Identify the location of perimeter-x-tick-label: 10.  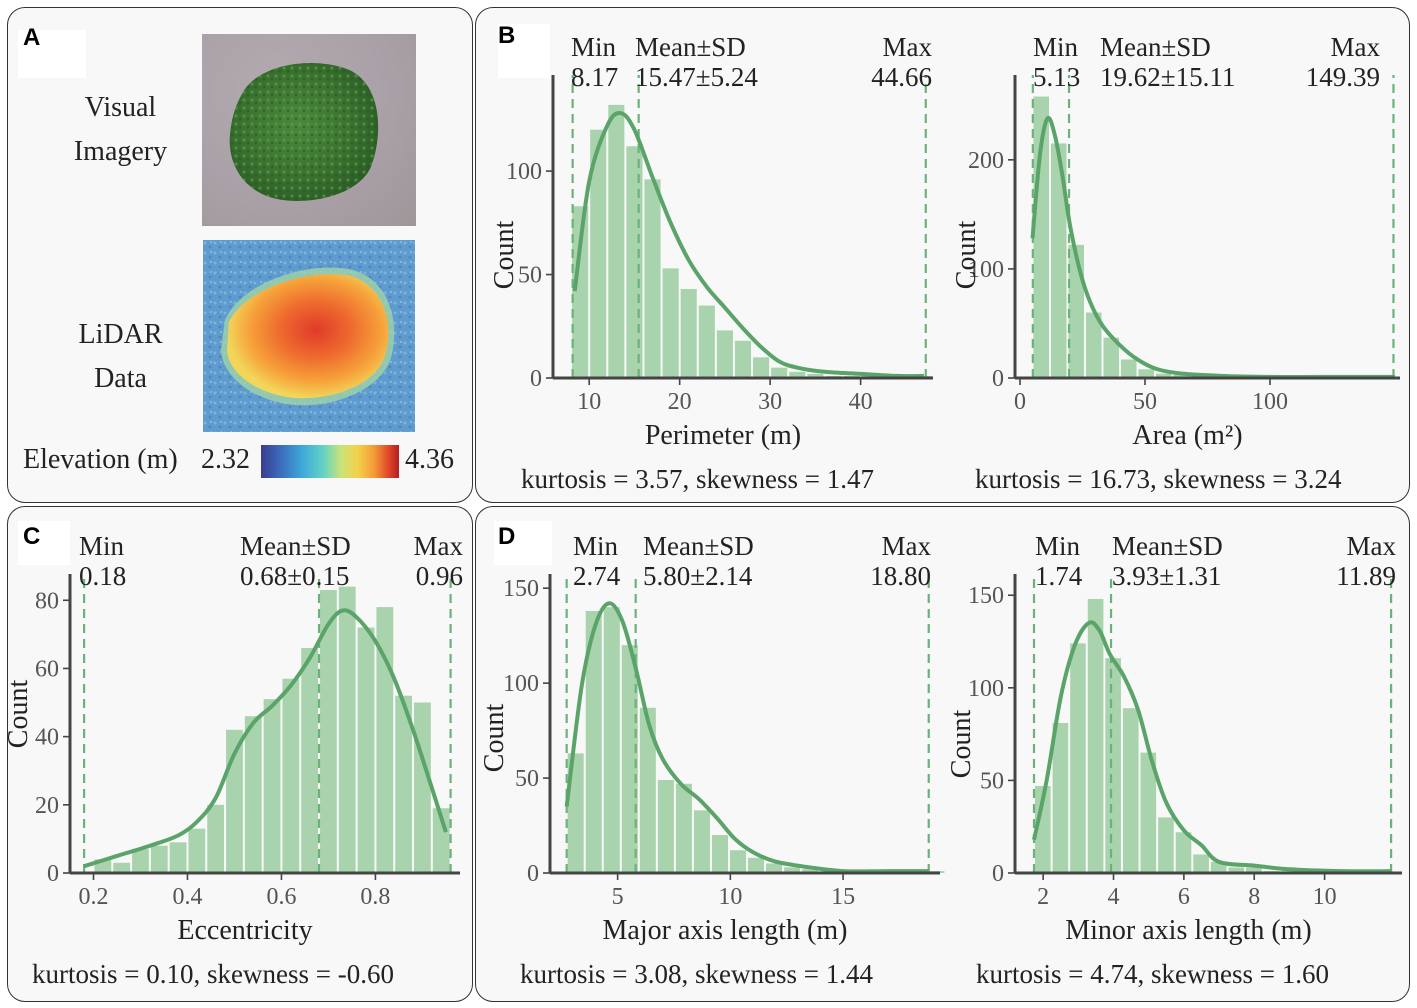
(589, 402).